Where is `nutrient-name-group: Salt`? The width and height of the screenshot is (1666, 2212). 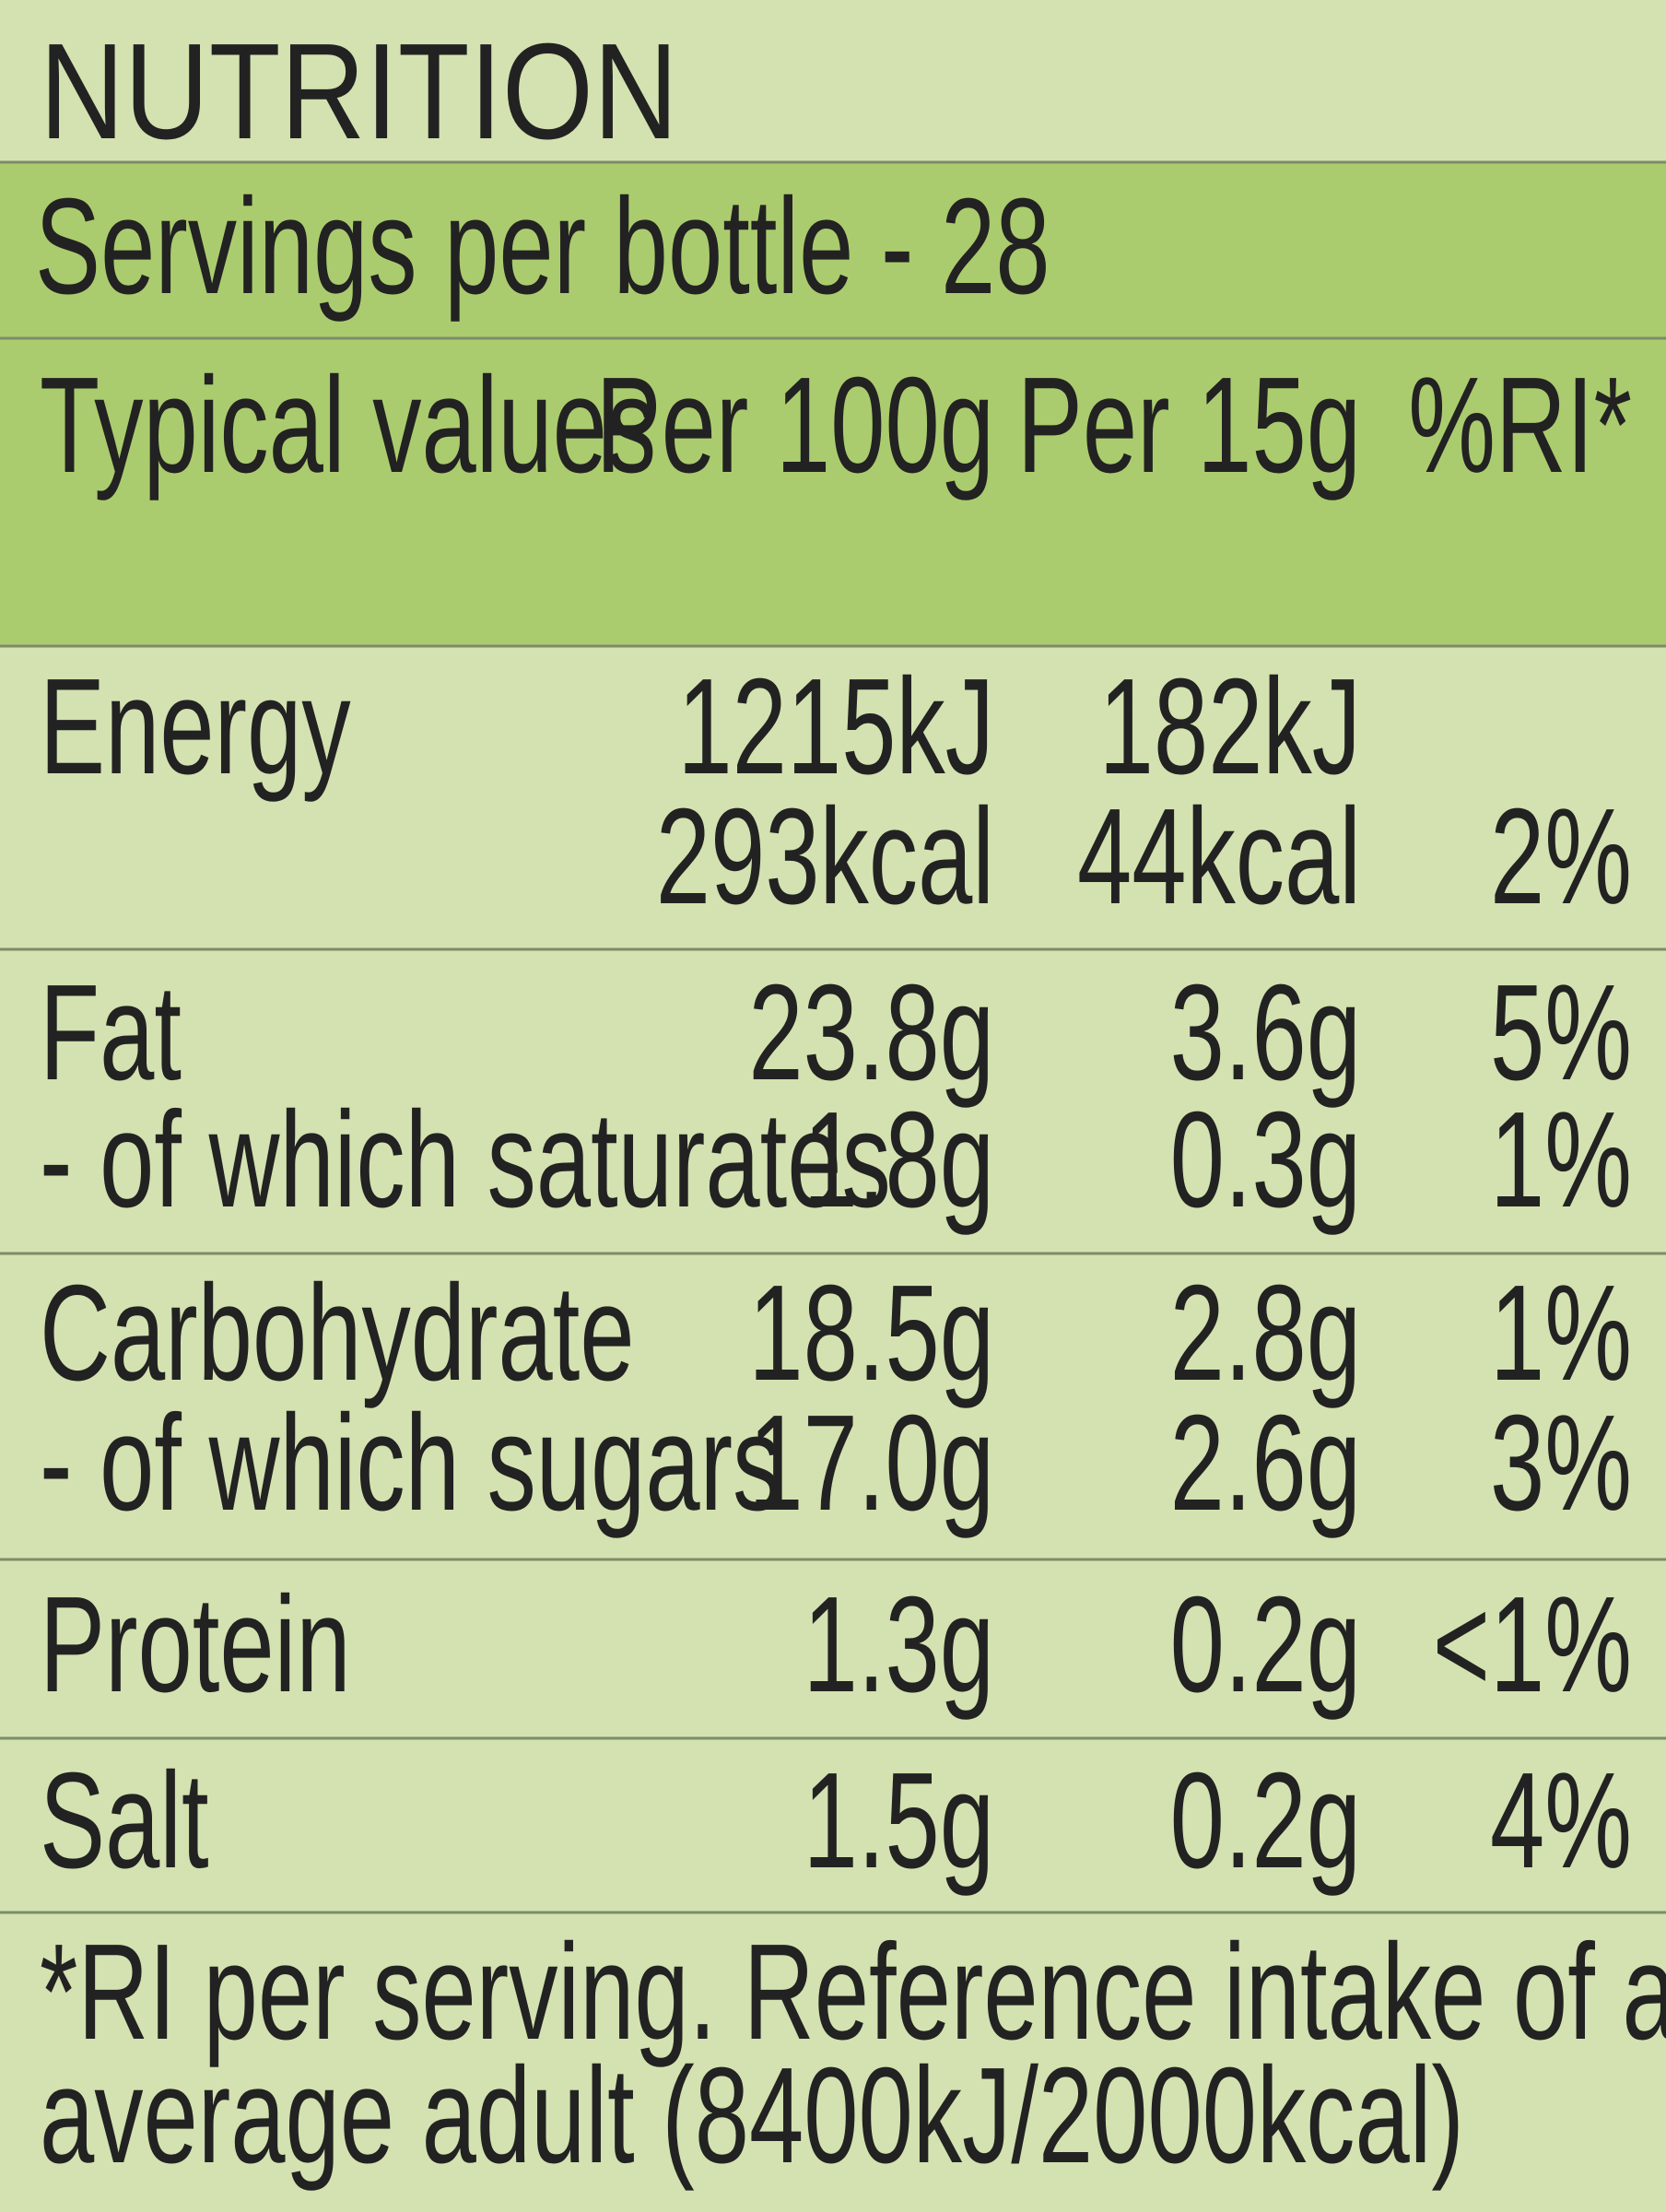 nutrient-name-group: Salt is located at coordinates (124, 1821).